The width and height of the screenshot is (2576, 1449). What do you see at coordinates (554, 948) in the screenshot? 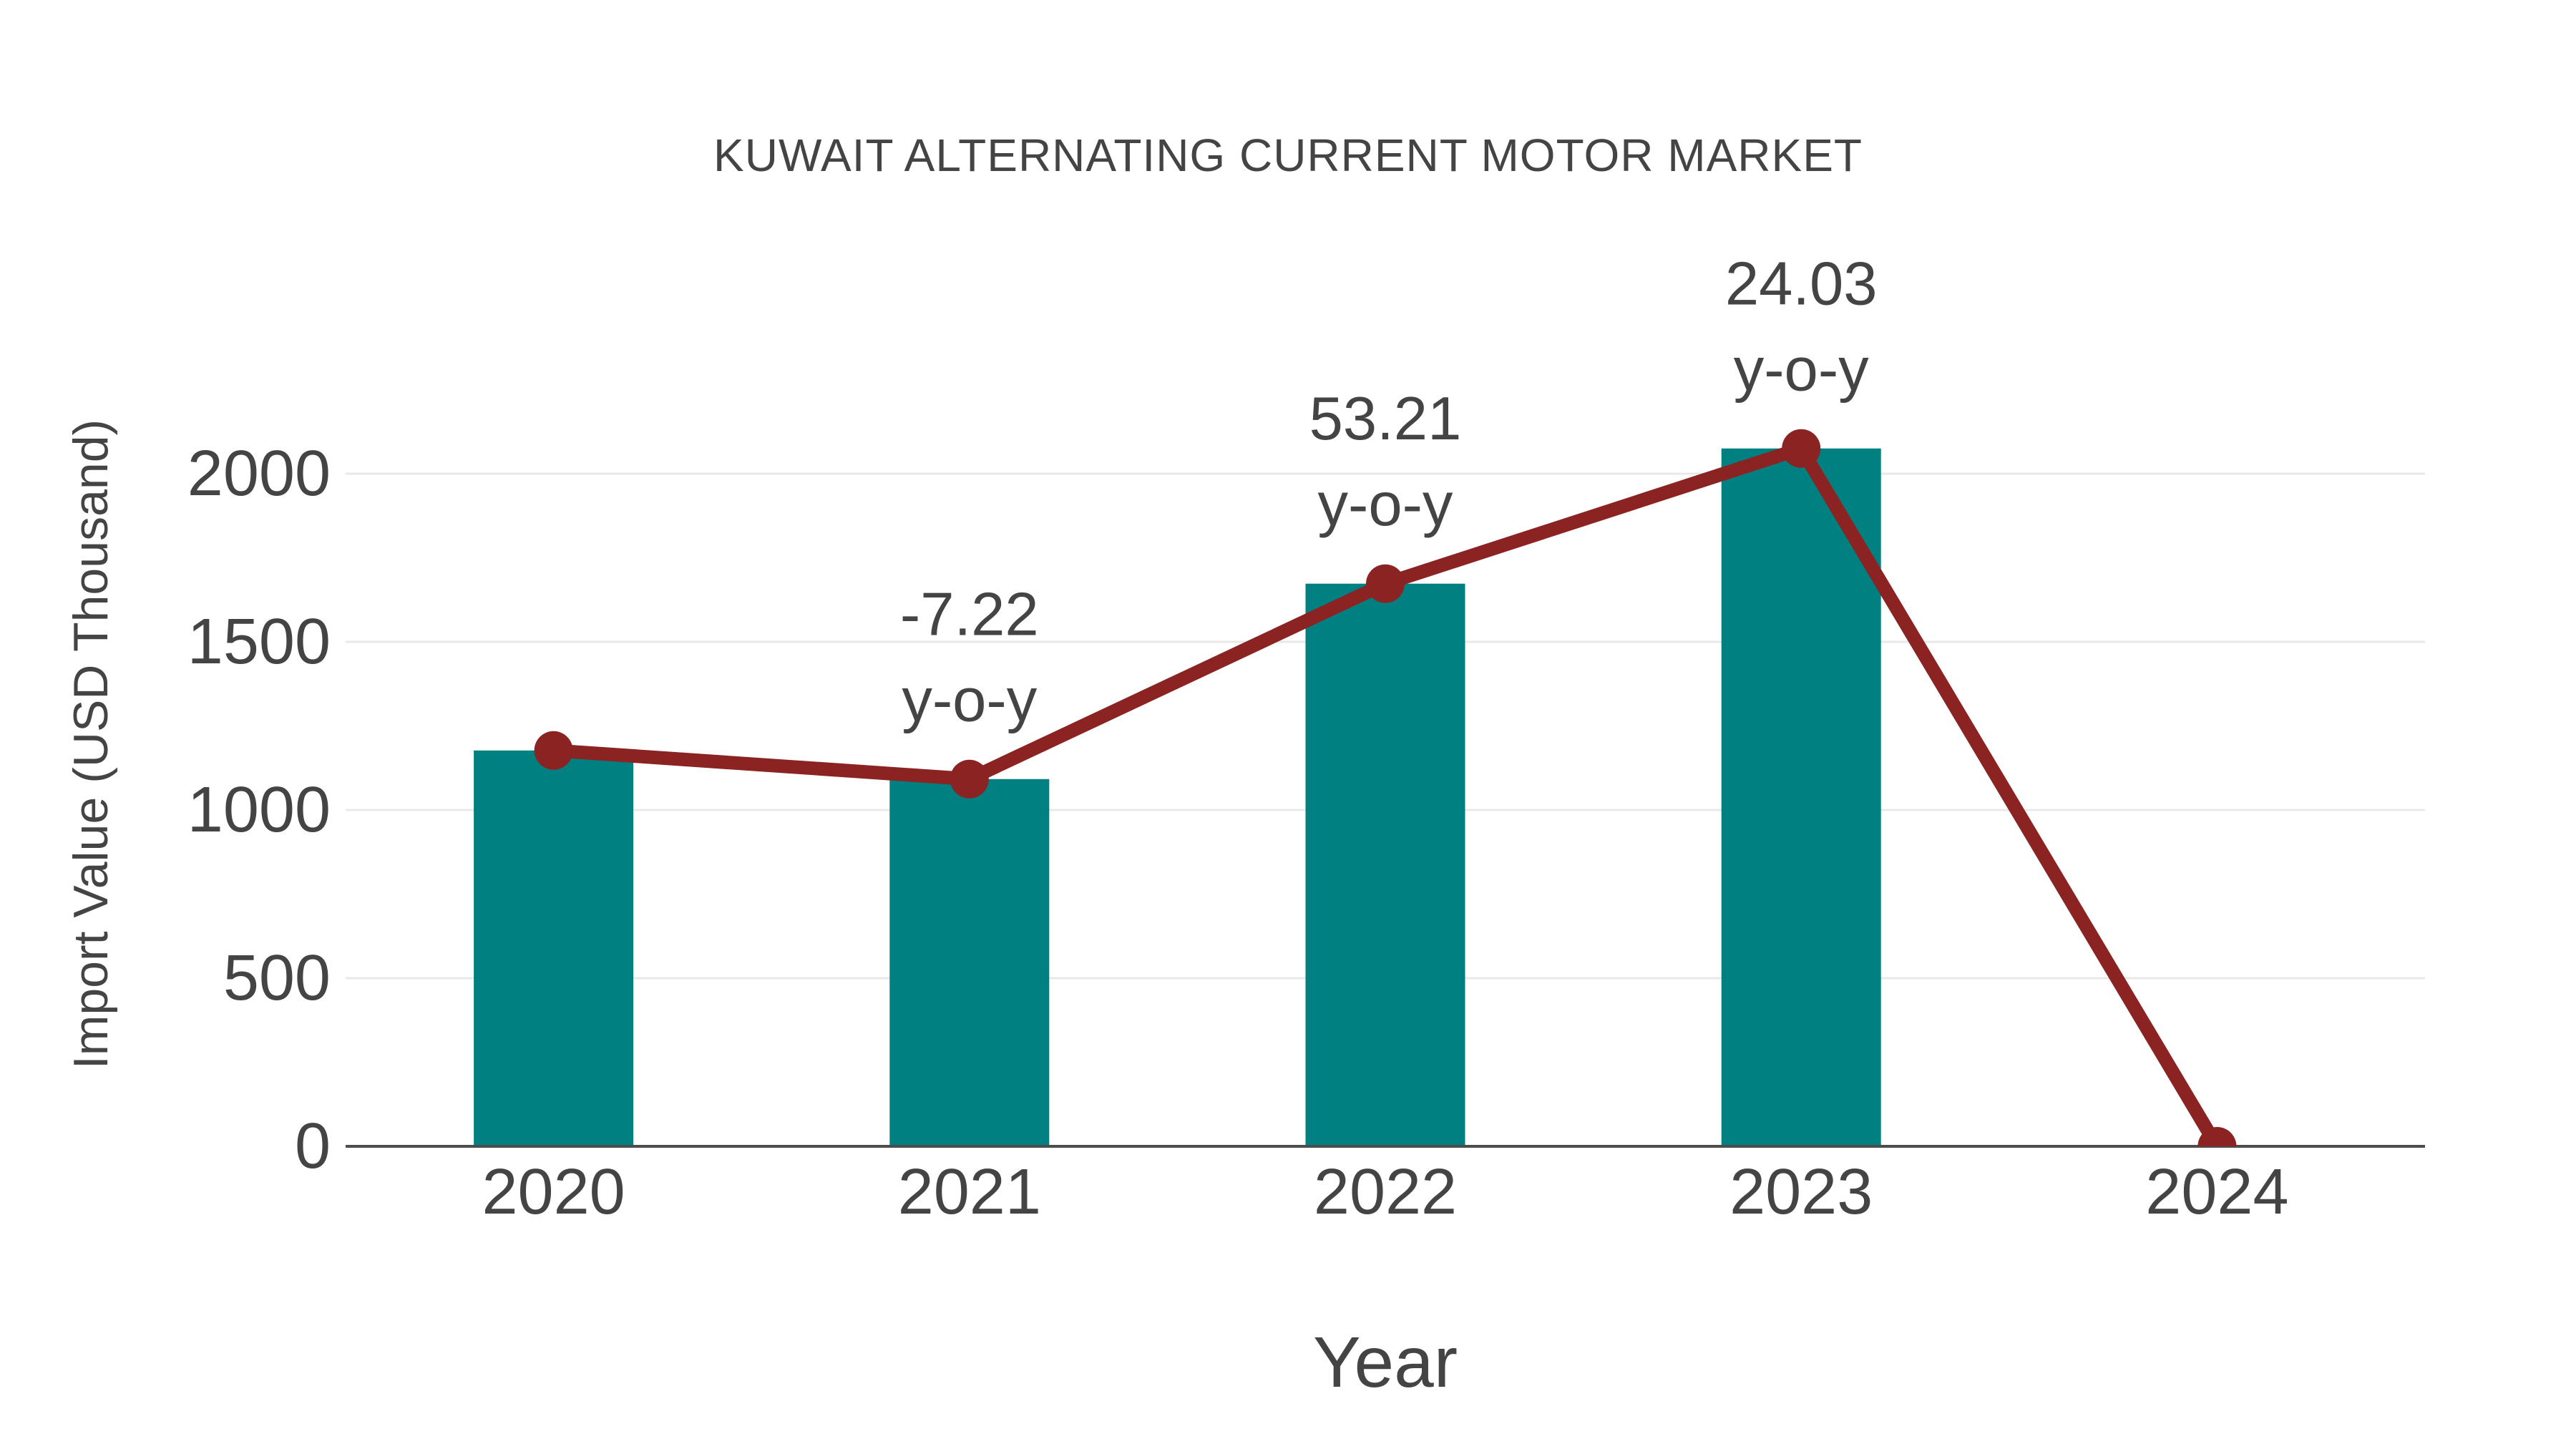
I see `bar-2020` at bounding box center [554, 948].